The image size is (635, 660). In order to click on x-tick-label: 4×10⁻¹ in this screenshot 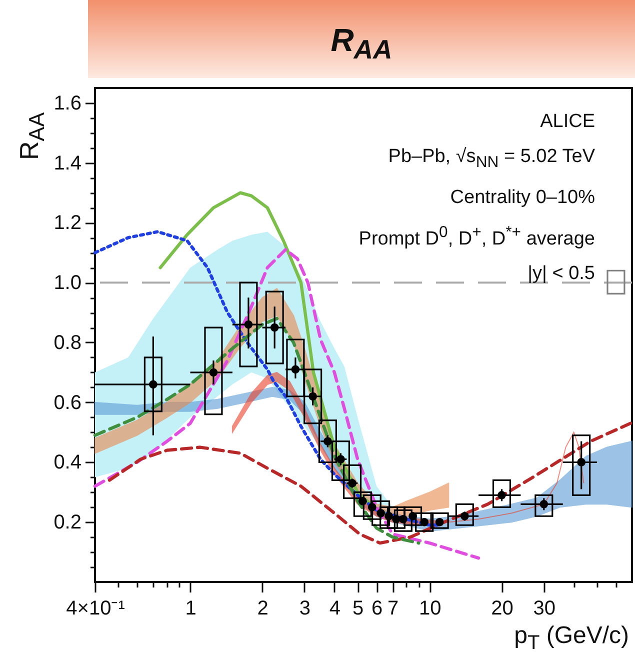, I will do `click(96, 609)`.